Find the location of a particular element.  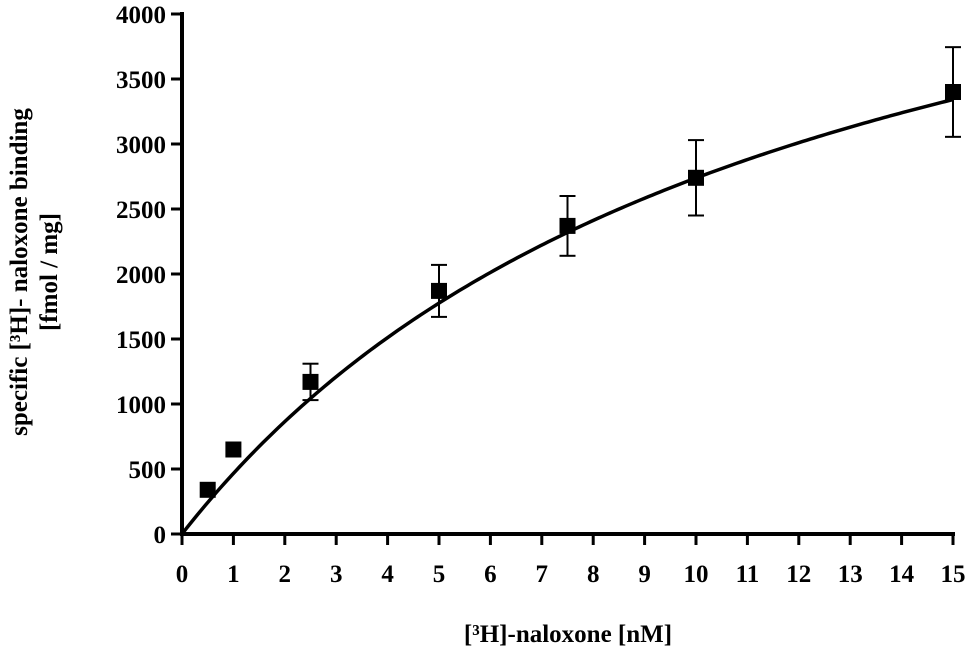

y-tick-label: 3500 is located at coordinates (141, 80).